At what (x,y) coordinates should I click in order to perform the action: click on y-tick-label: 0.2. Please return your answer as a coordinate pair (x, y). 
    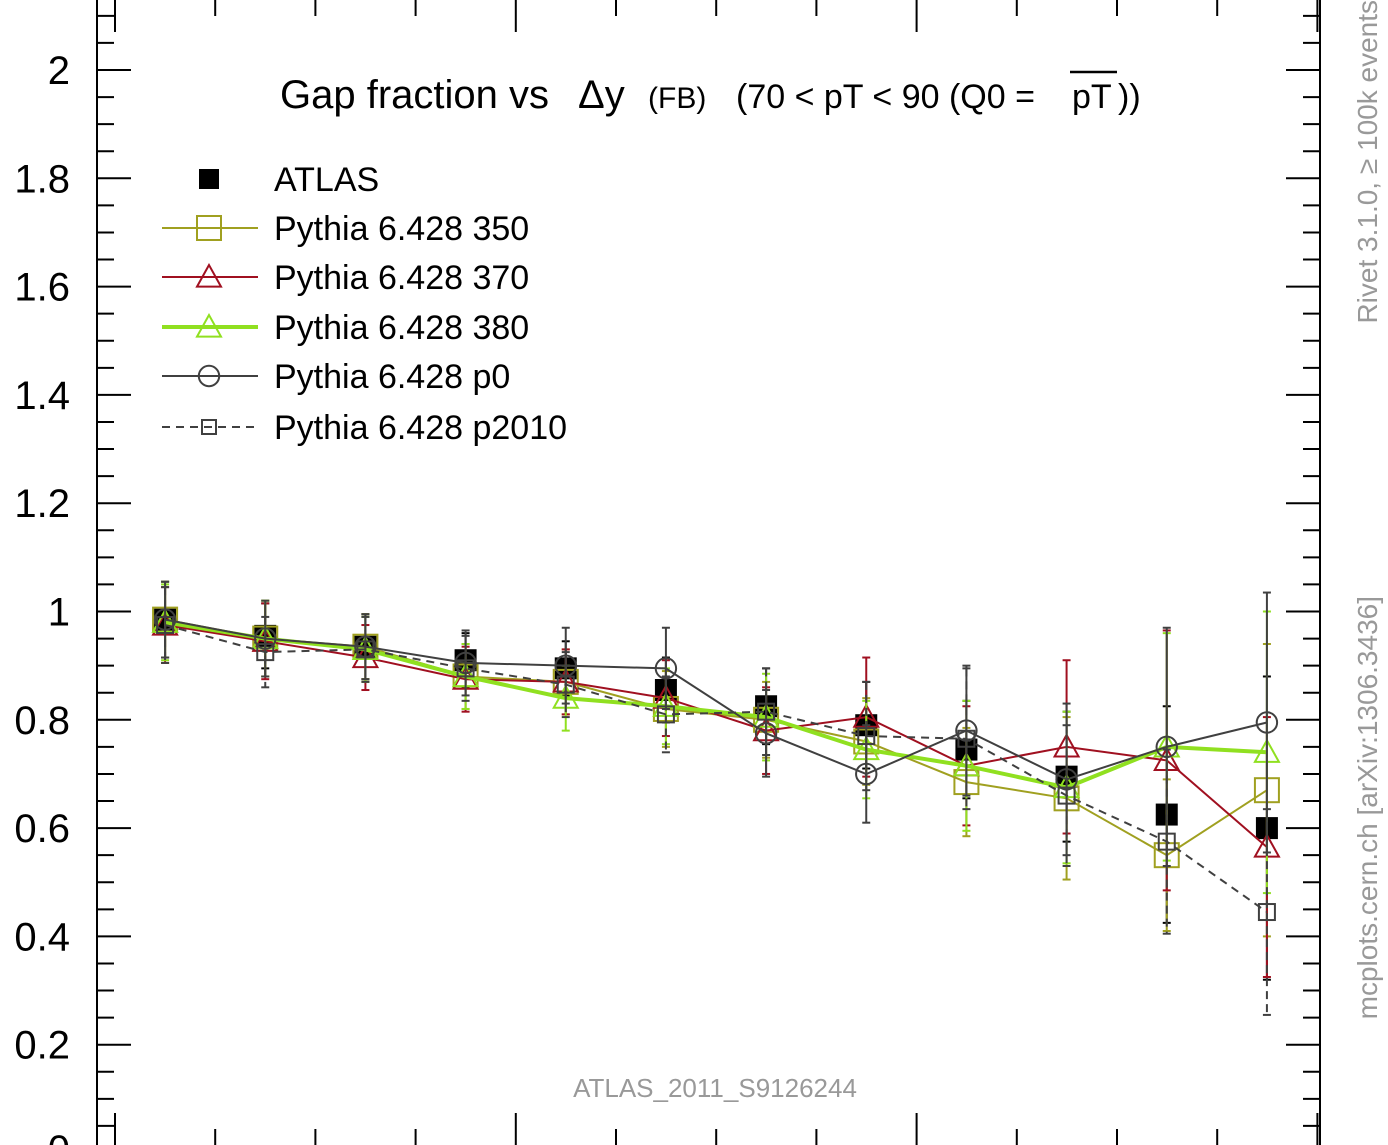
    Looking at the image, I should click on (42, 1046).